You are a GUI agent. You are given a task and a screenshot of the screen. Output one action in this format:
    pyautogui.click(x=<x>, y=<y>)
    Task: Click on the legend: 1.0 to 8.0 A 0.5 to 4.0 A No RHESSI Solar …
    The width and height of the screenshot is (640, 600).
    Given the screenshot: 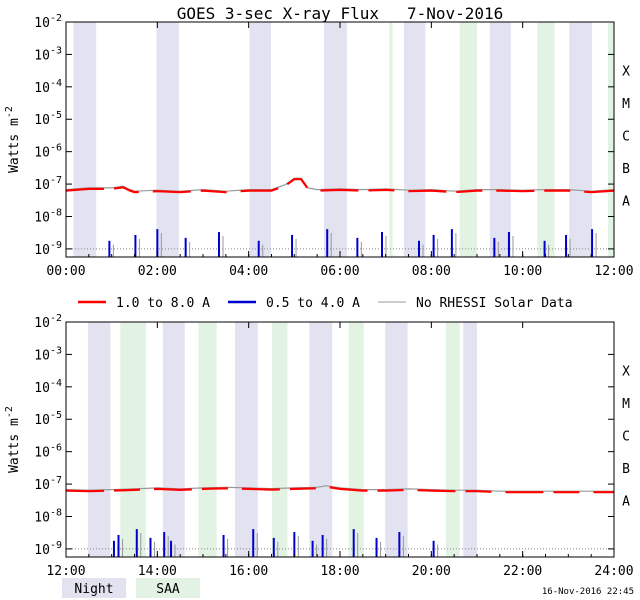 What is the action you would take?
    pyautogui.click(x=325, y=303)
    